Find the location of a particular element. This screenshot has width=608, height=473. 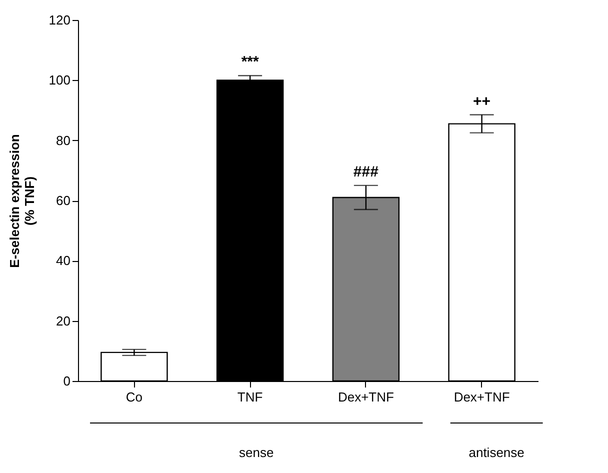

text: antisense is located at coordinates (496, 452).